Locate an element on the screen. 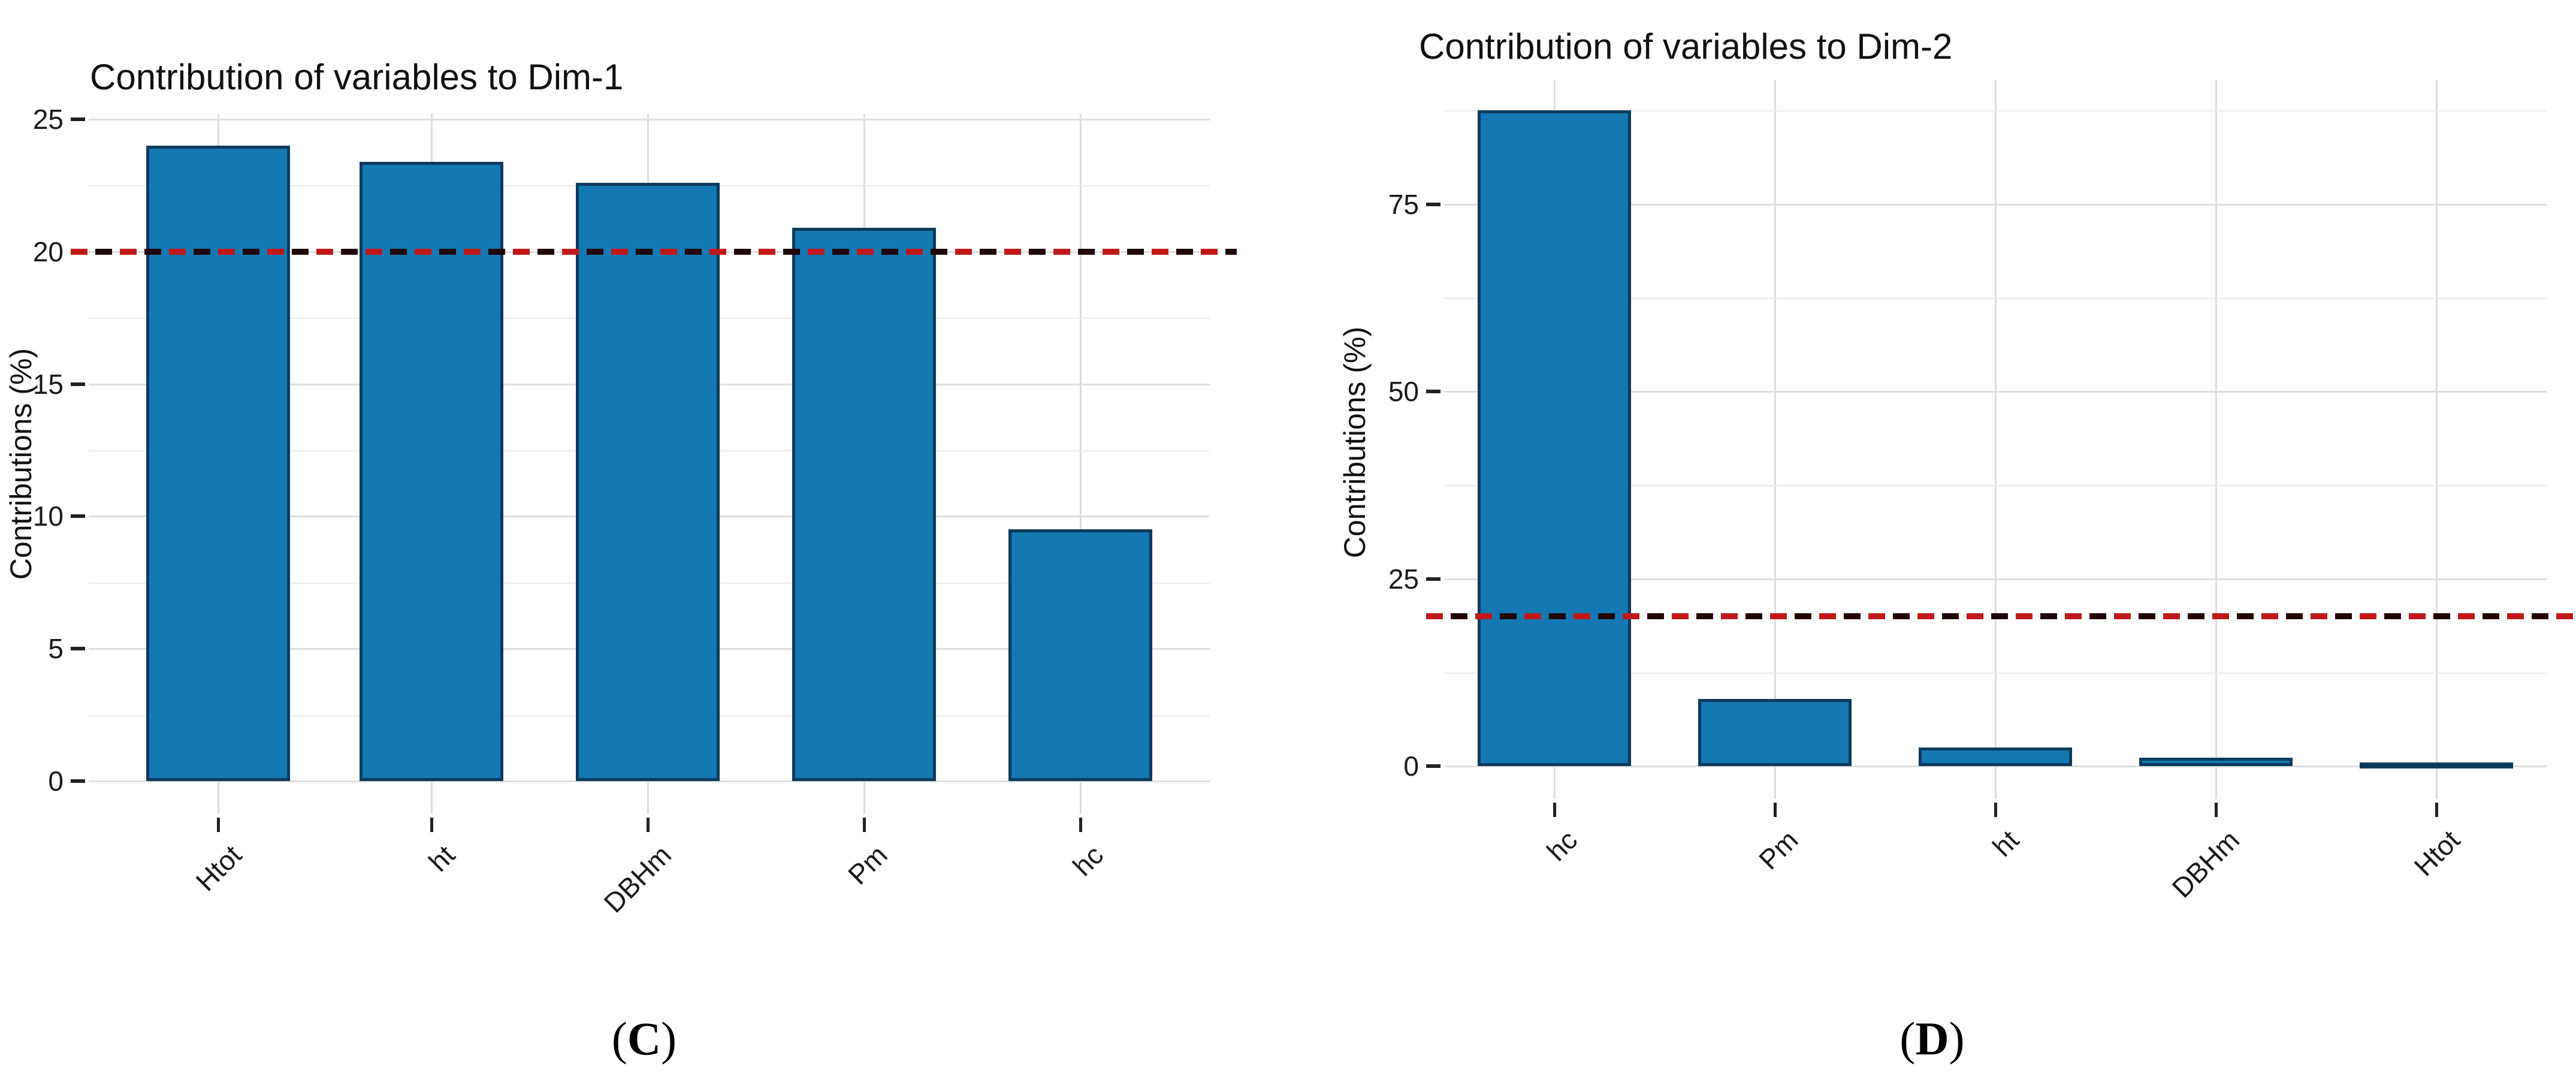 The height and width of the screenshot is (1076, 2576). y-tick-label: 20 is located at coordinates (48, 251).